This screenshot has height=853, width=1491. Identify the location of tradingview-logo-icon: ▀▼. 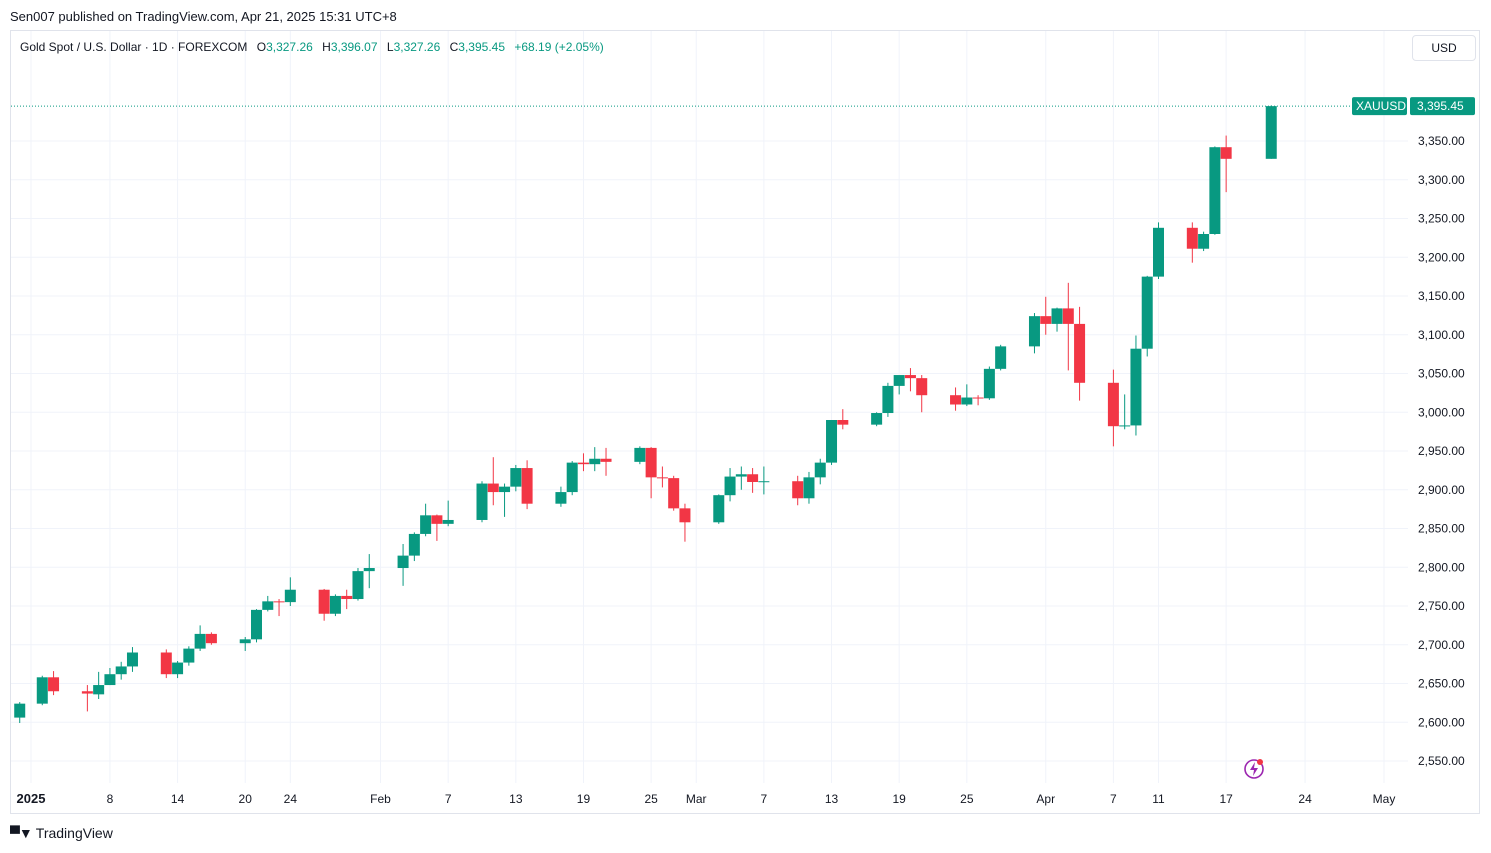
(21, 833).